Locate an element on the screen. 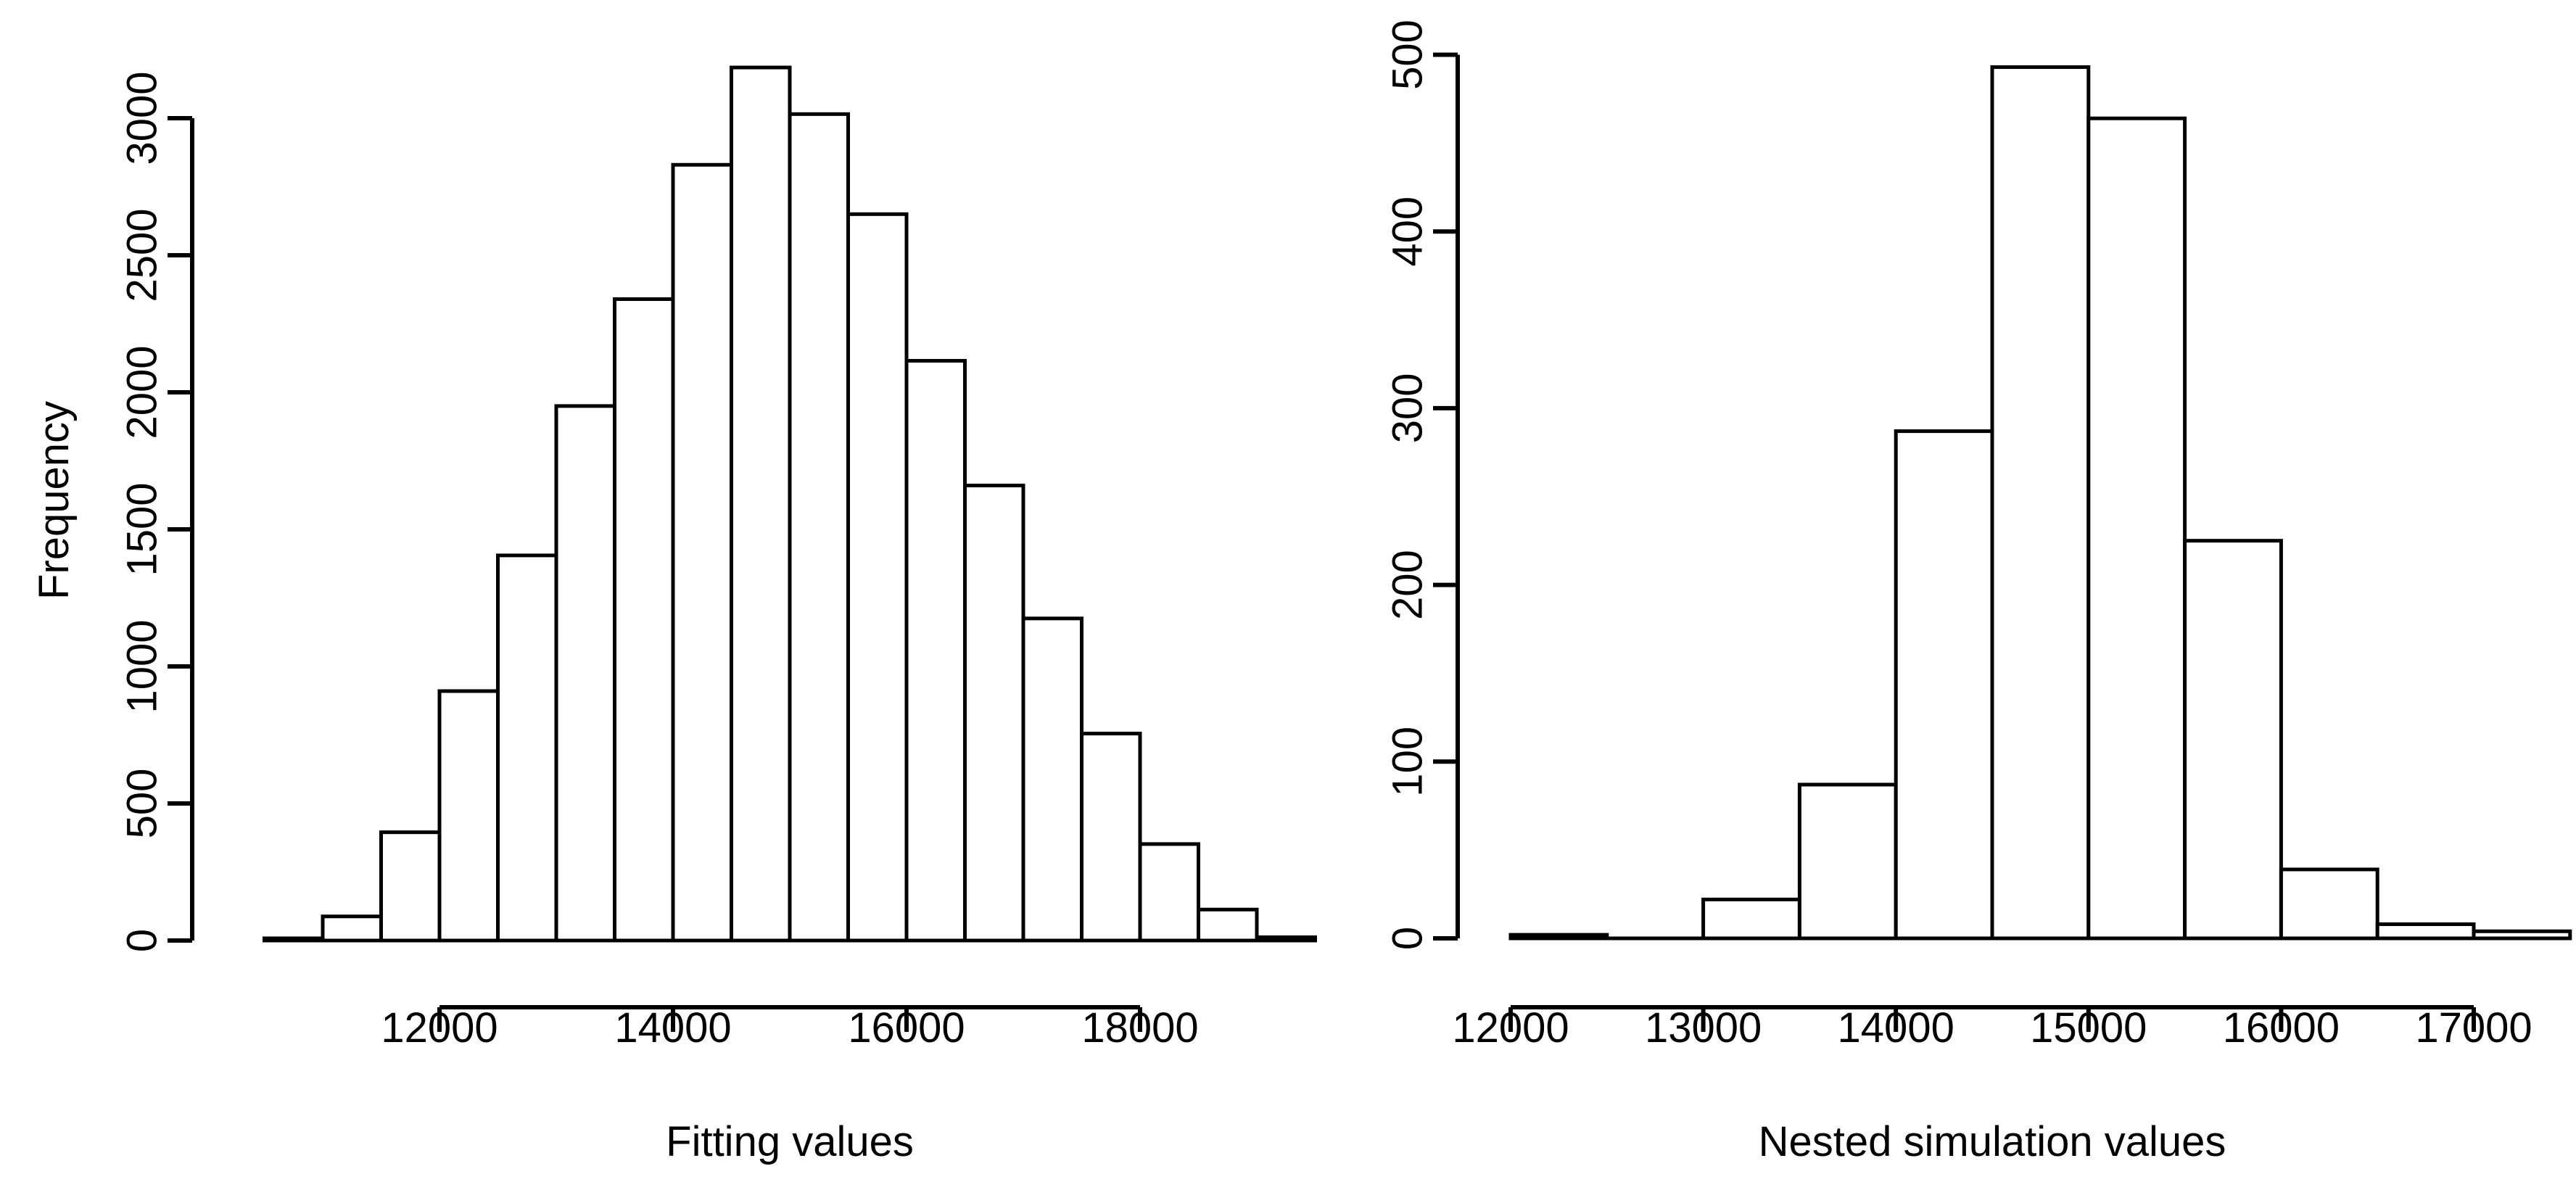 The image size is (2576, 1182). x-tick-label: 13000 is located at coordinates (1703, 1027).